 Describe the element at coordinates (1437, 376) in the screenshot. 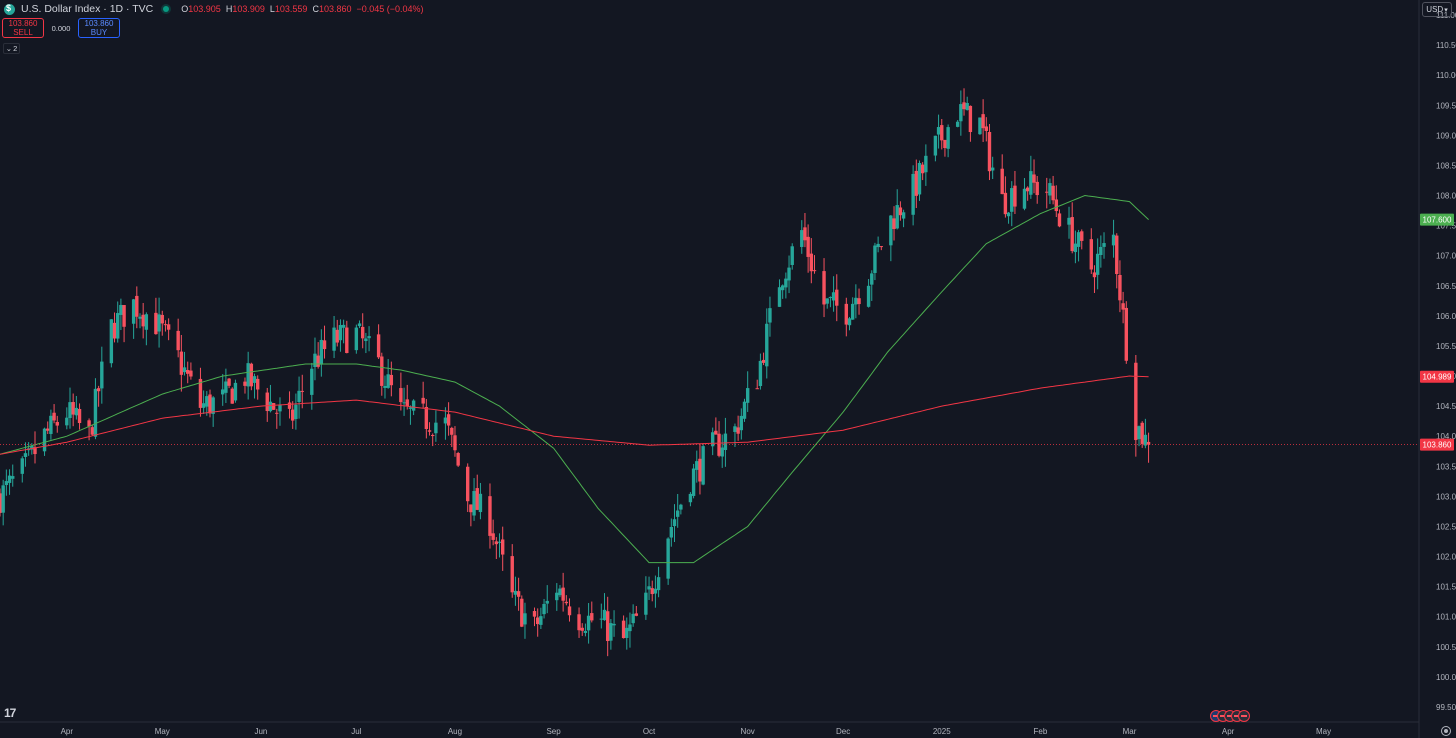

I see `ma-red-price-label-bg` at that location.